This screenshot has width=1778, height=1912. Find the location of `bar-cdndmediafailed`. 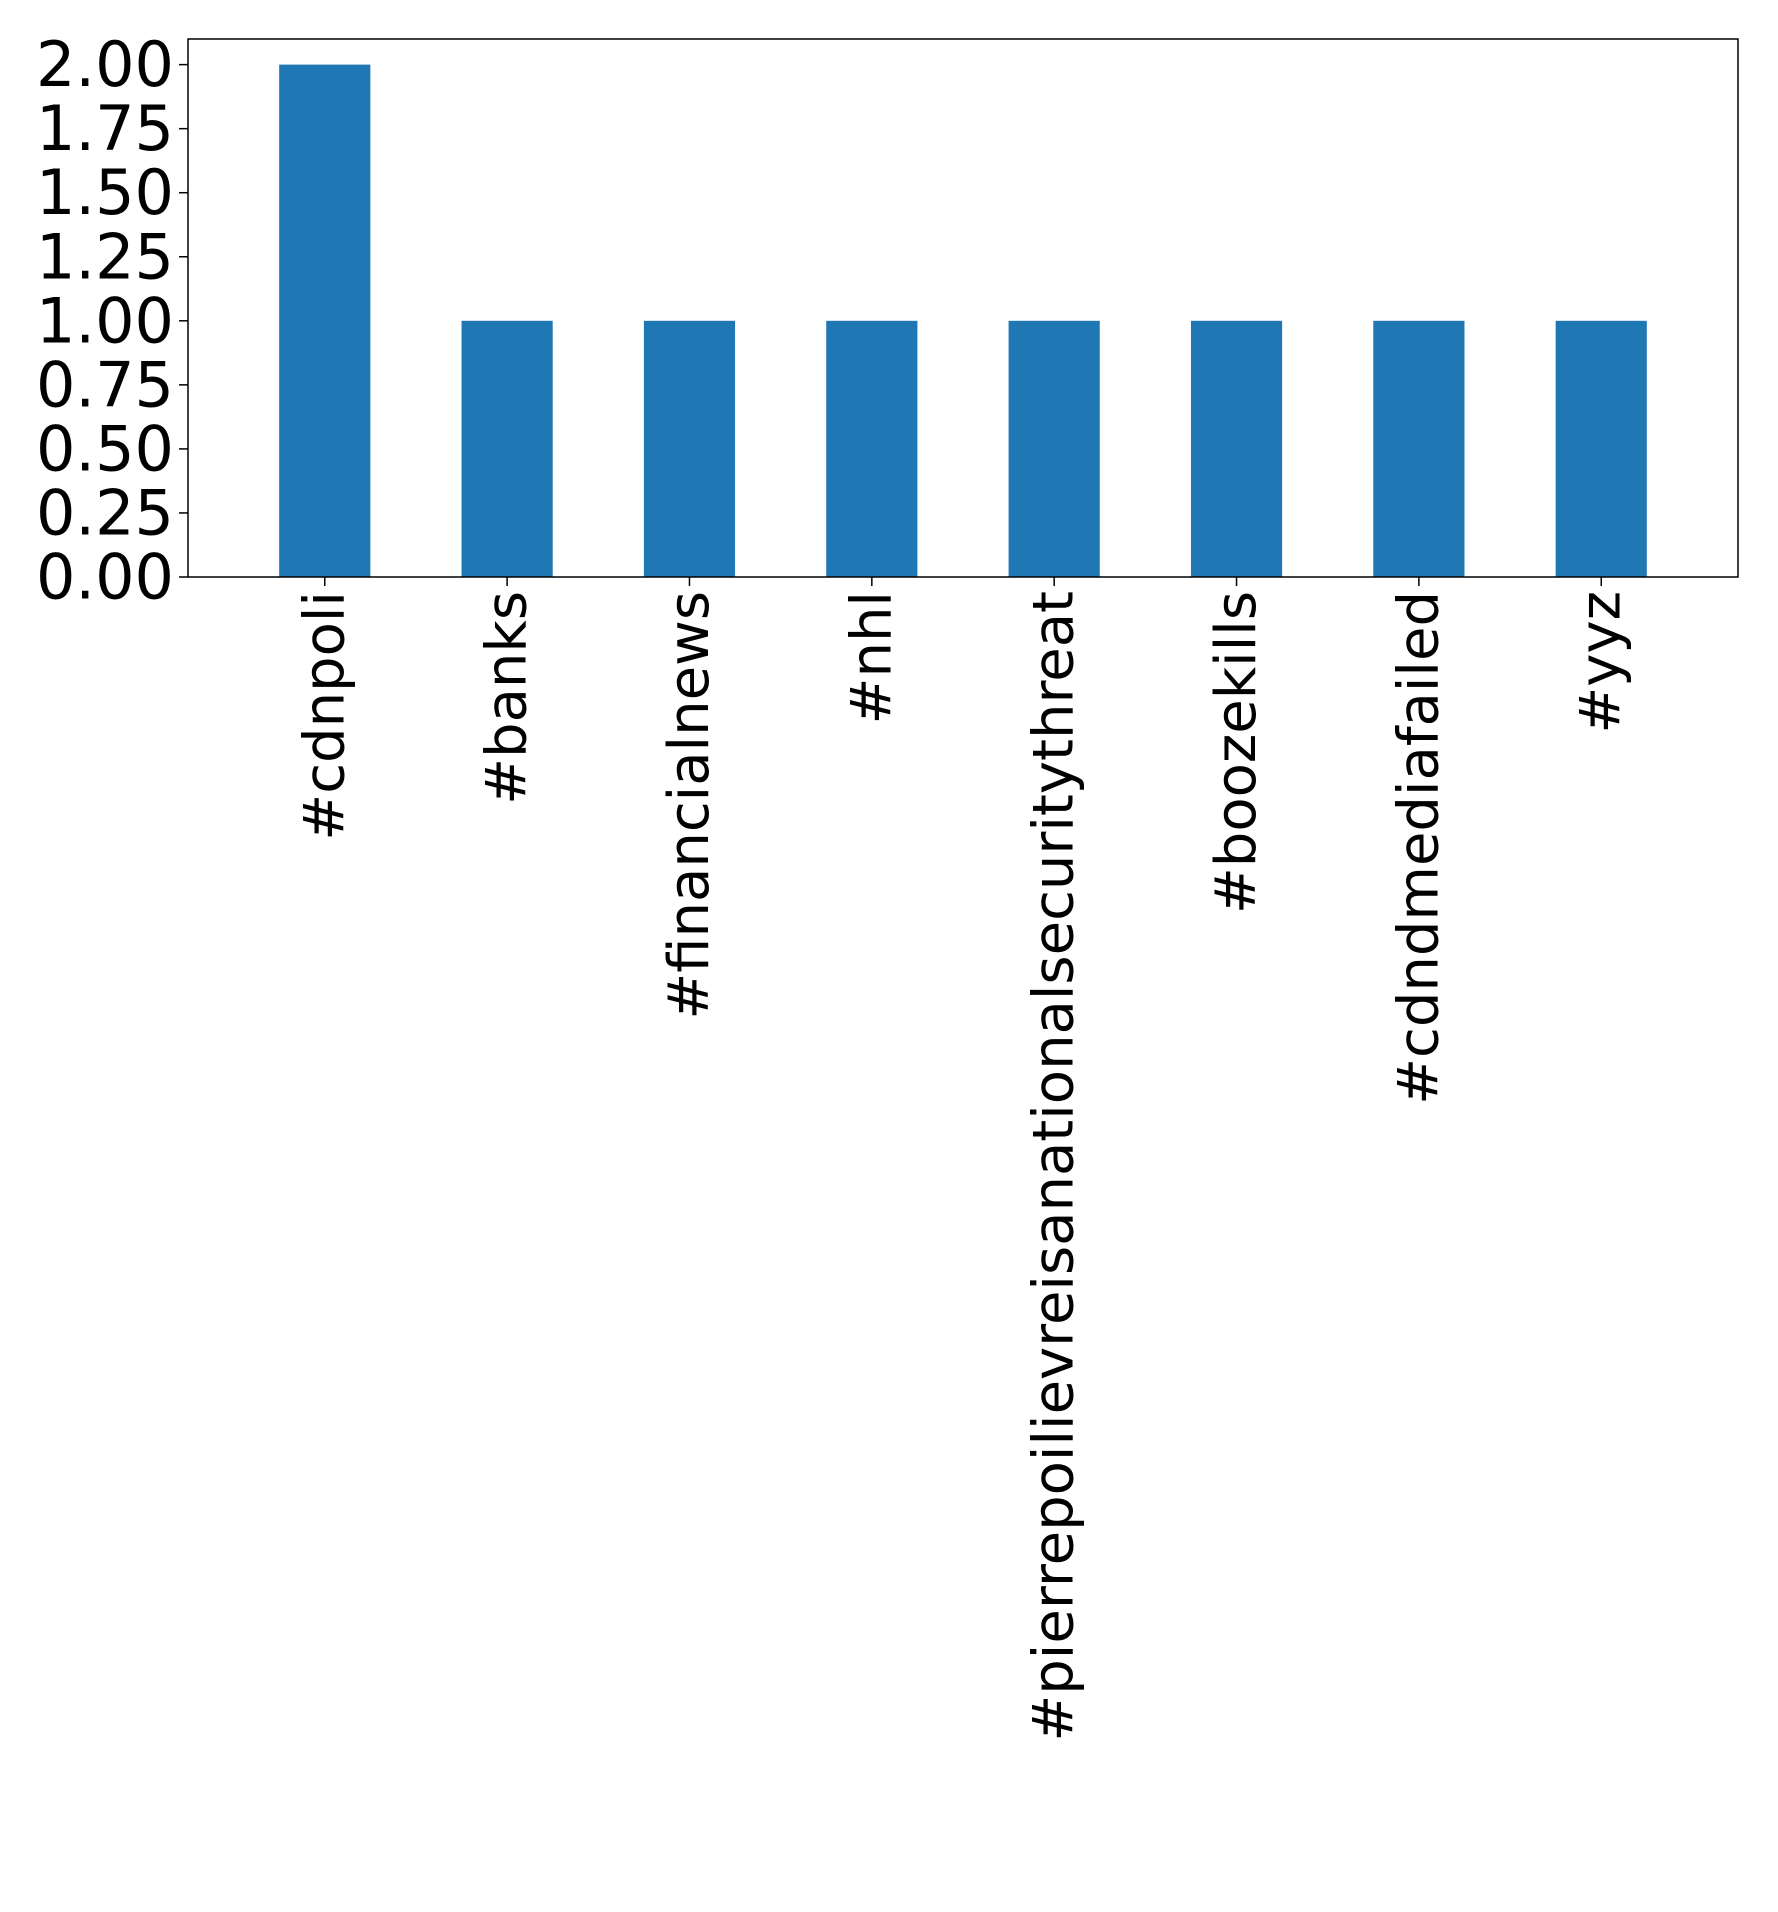

bar-cdndmediafailed is located at coordinates (1419, 448).